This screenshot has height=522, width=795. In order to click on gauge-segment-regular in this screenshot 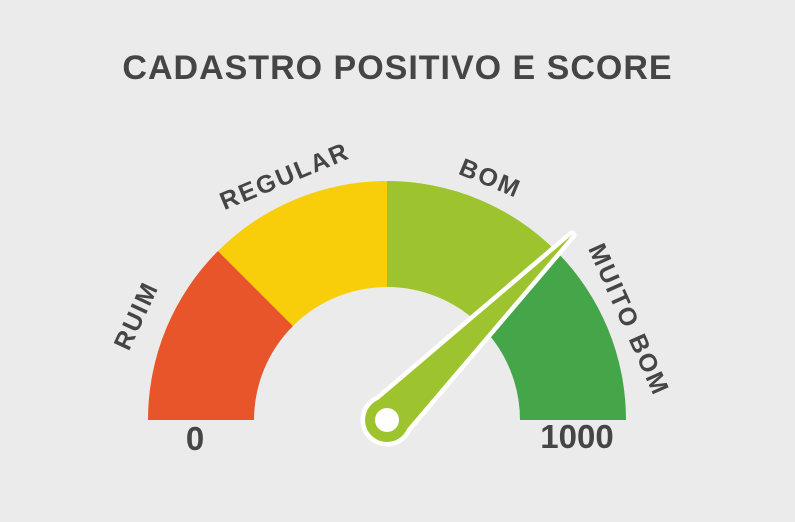, I will do `click(302, 253)`.